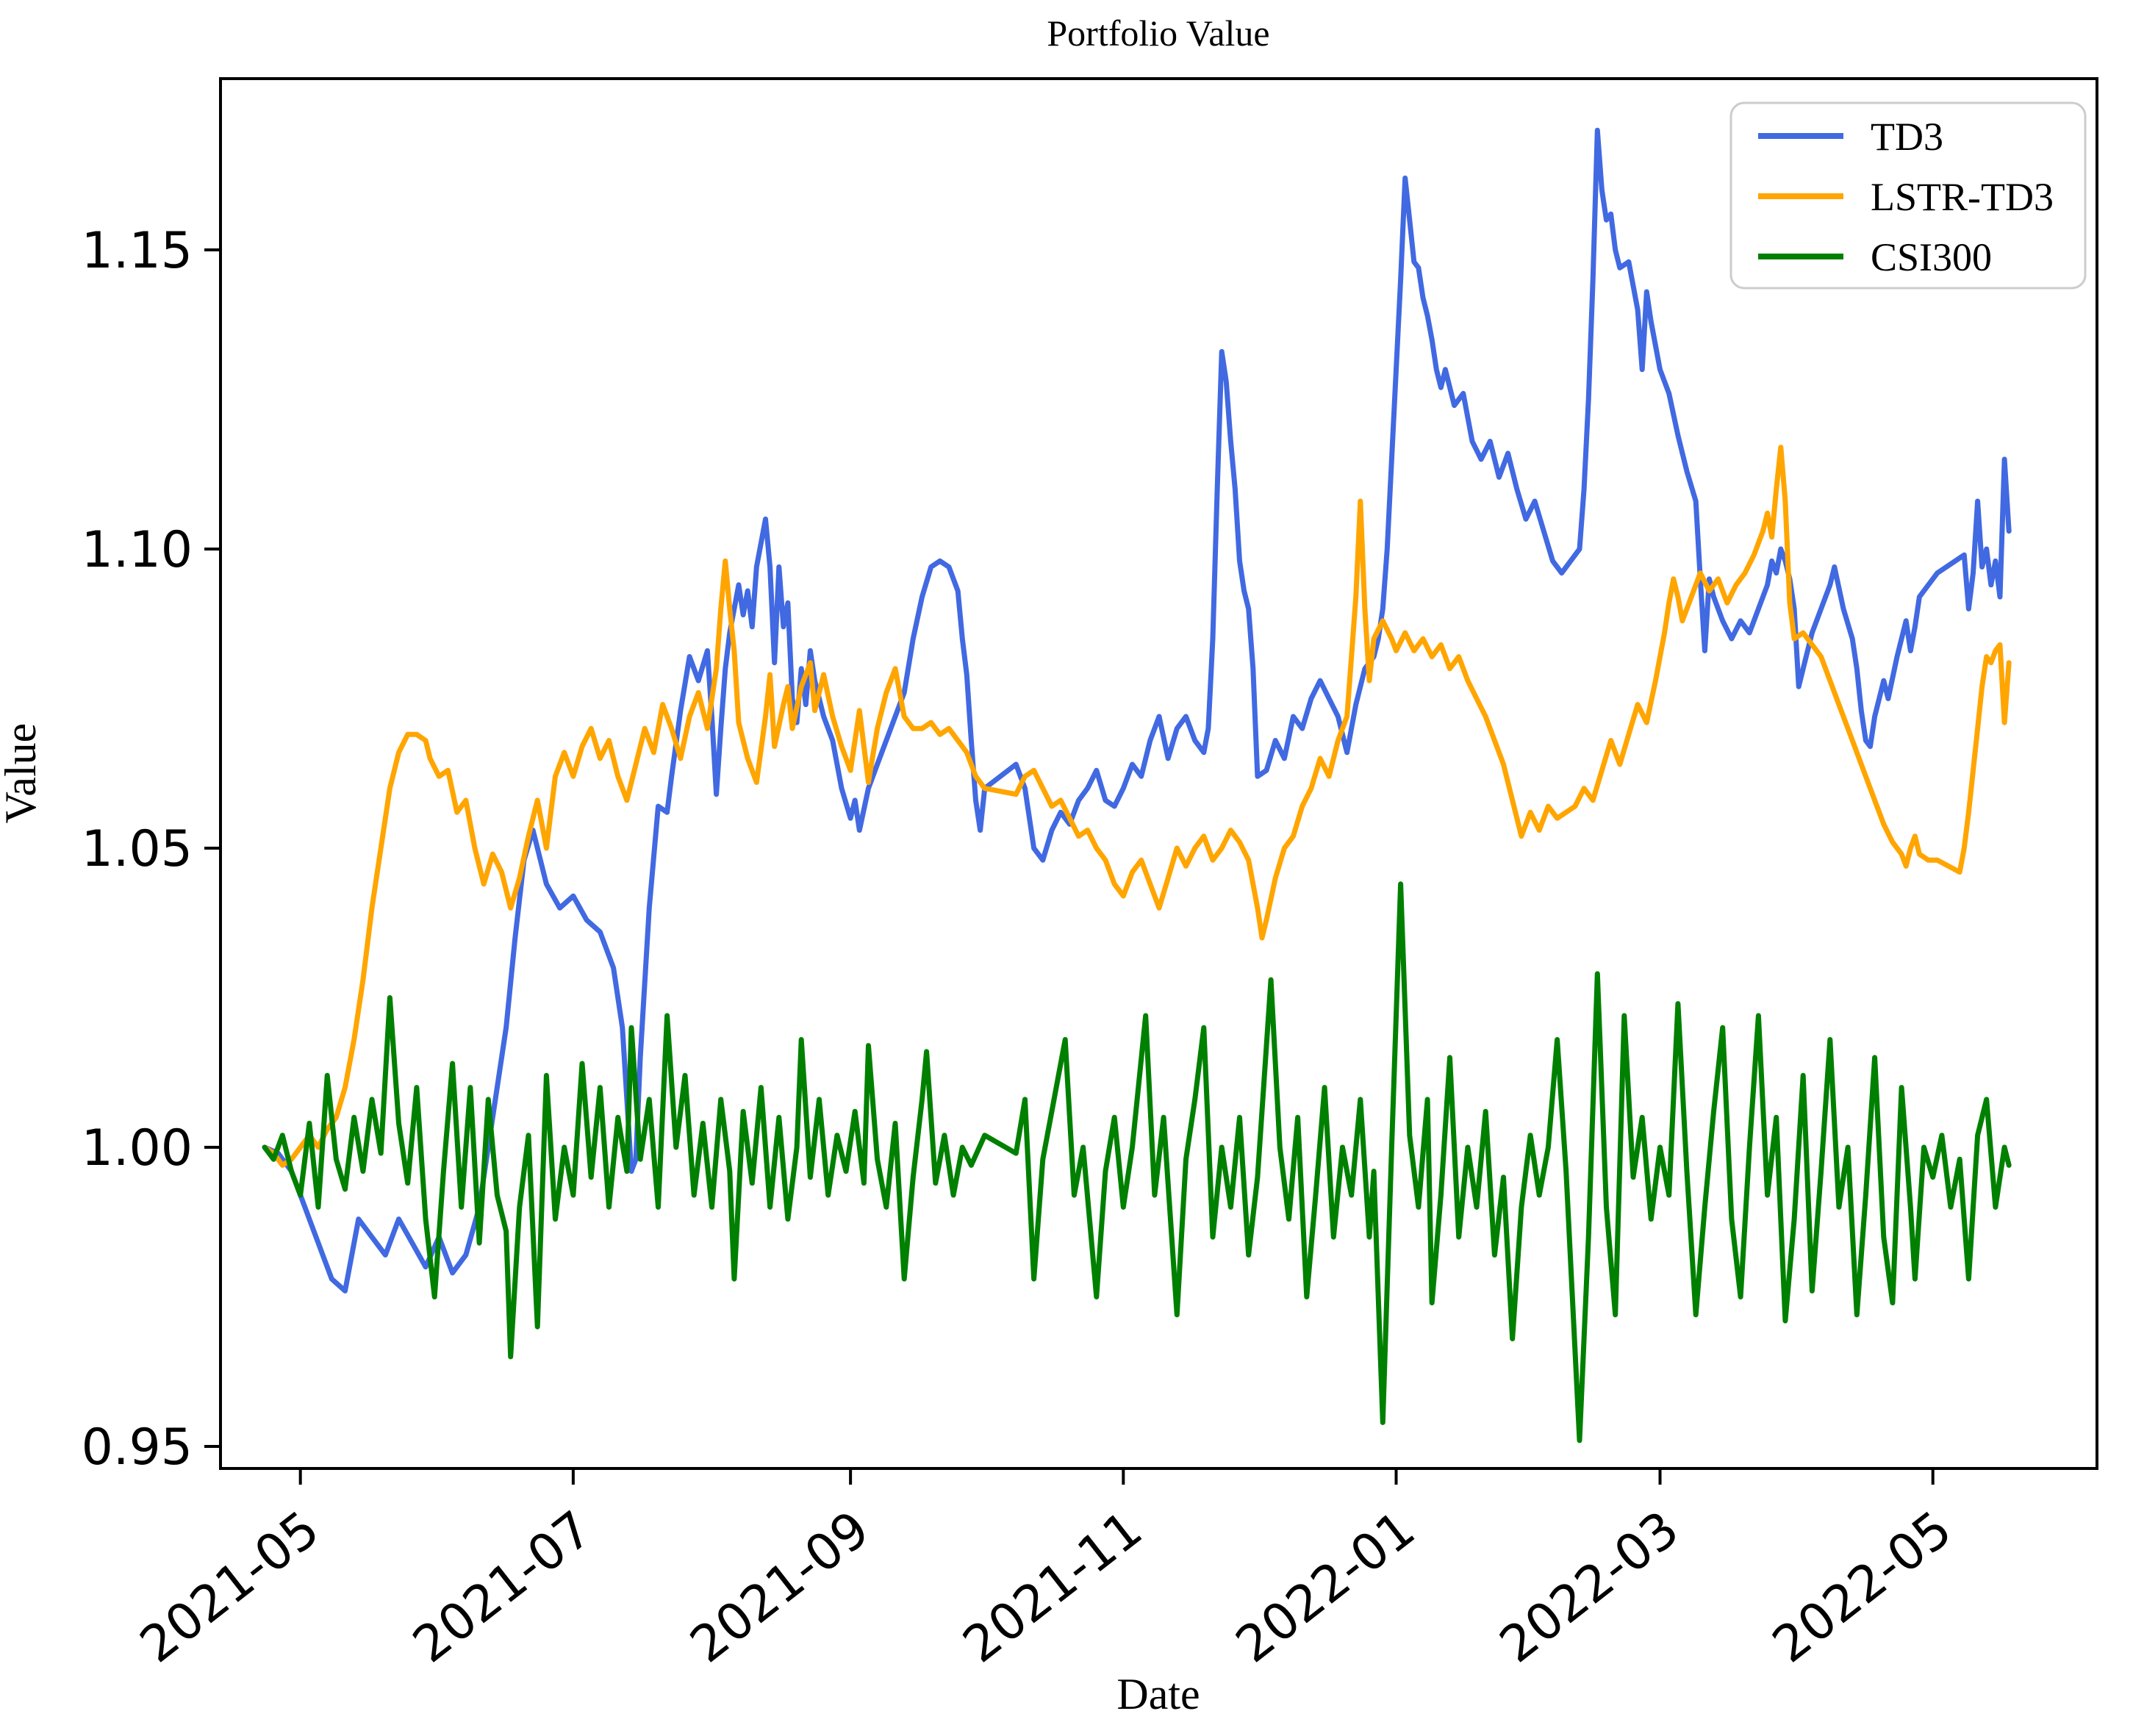 The width and height of the screenshot is (2133, 1736). I want to click on legend-box, so click(1908, 195).